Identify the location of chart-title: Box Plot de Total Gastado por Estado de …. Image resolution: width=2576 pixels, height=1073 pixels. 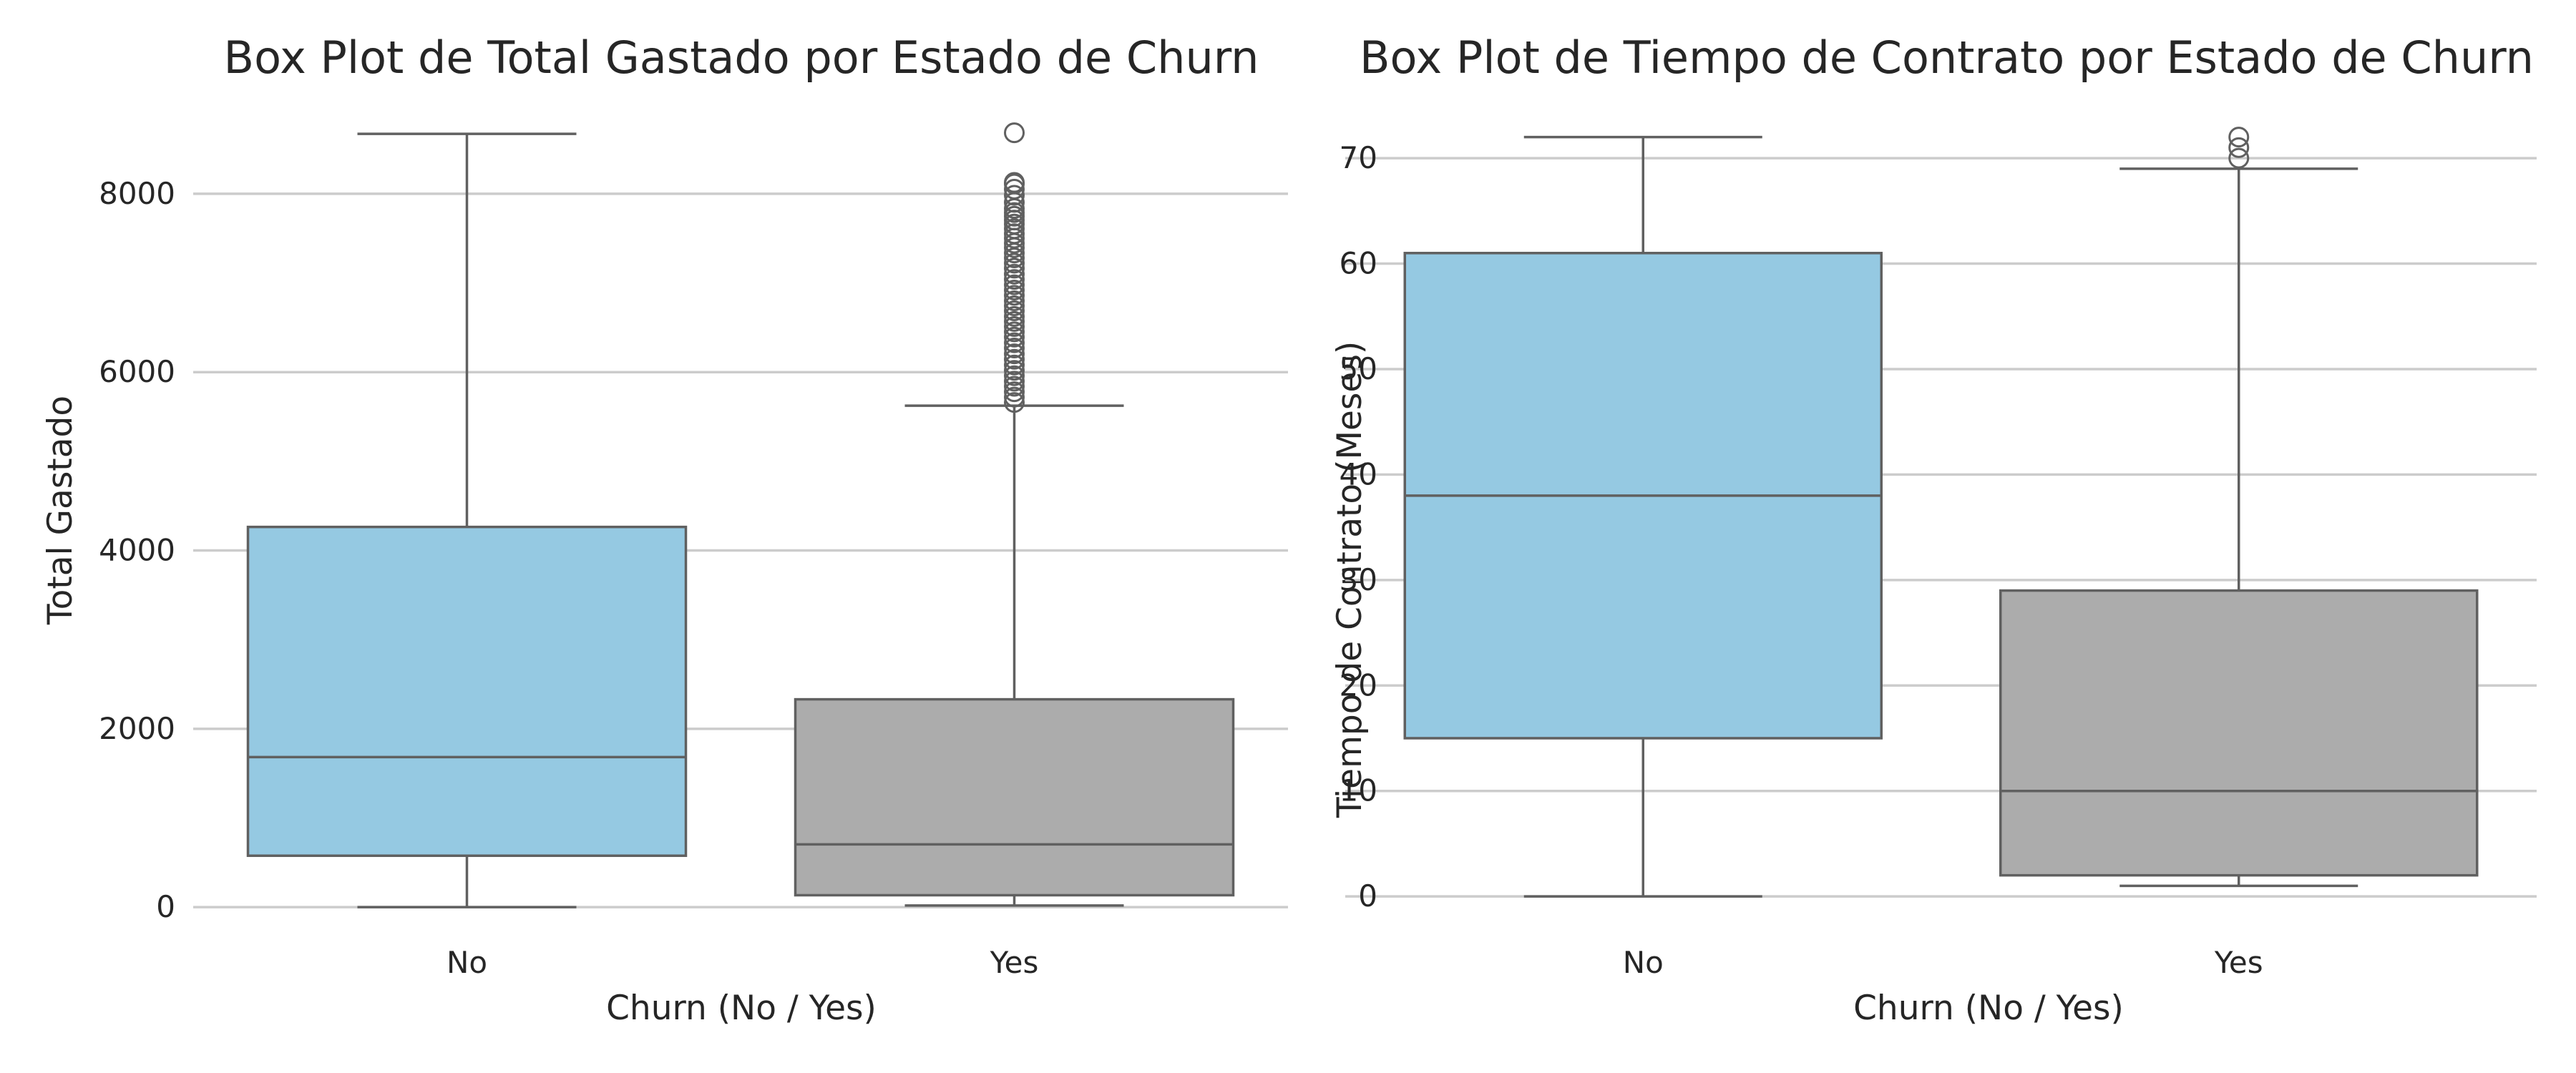
(741, 57).